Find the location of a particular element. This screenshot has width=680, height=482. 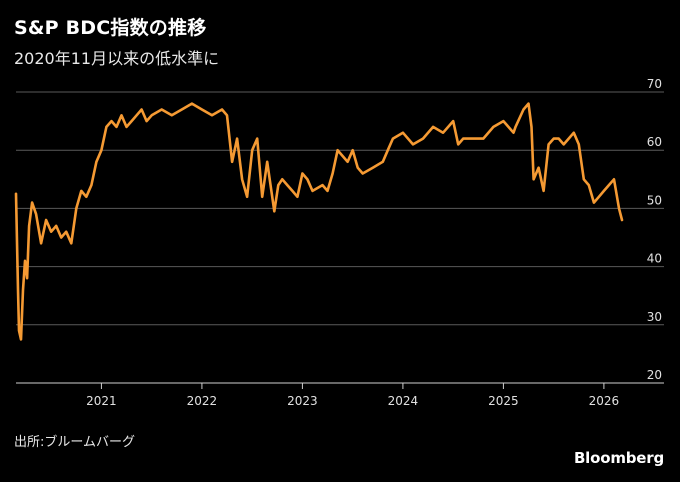

x-tick-label: 2026 is located at coordinates (604, 401).